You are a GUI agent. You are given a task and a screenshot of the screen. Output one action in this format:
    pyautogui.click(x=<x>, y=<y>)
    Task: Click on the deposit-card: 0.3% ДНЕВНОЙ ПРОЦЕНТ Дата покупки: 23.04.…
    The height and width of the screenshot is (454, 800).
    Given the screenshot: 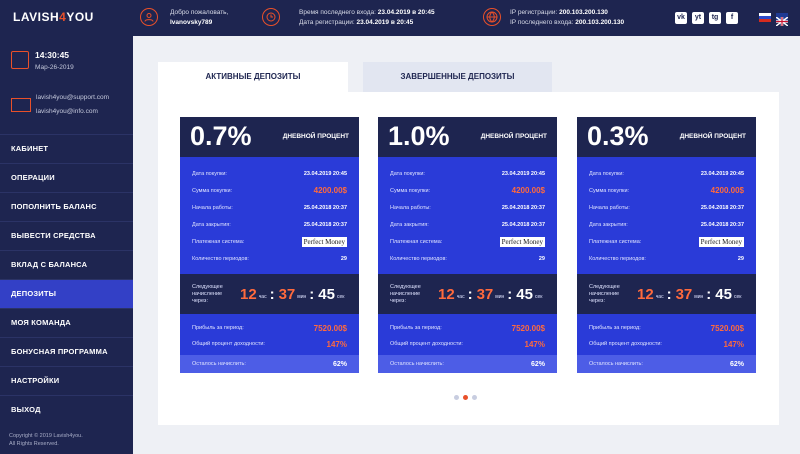 What is the action you would take?
    pyautogui.click(x=666, y=245)
    